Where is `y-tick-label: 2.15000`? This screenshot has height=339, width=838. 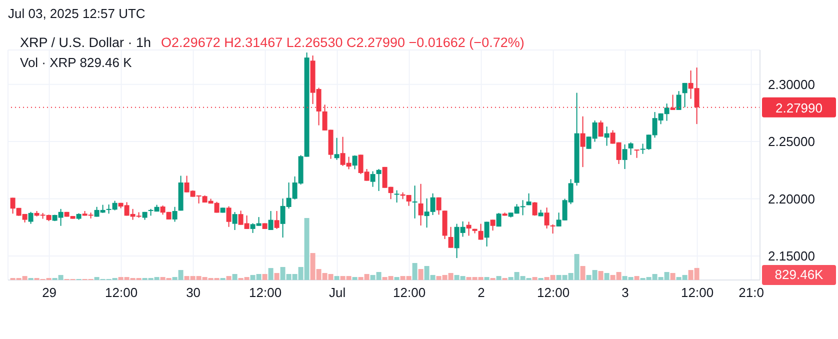
y-tick-label: 2.15000 is located at coordinates (791, 256).